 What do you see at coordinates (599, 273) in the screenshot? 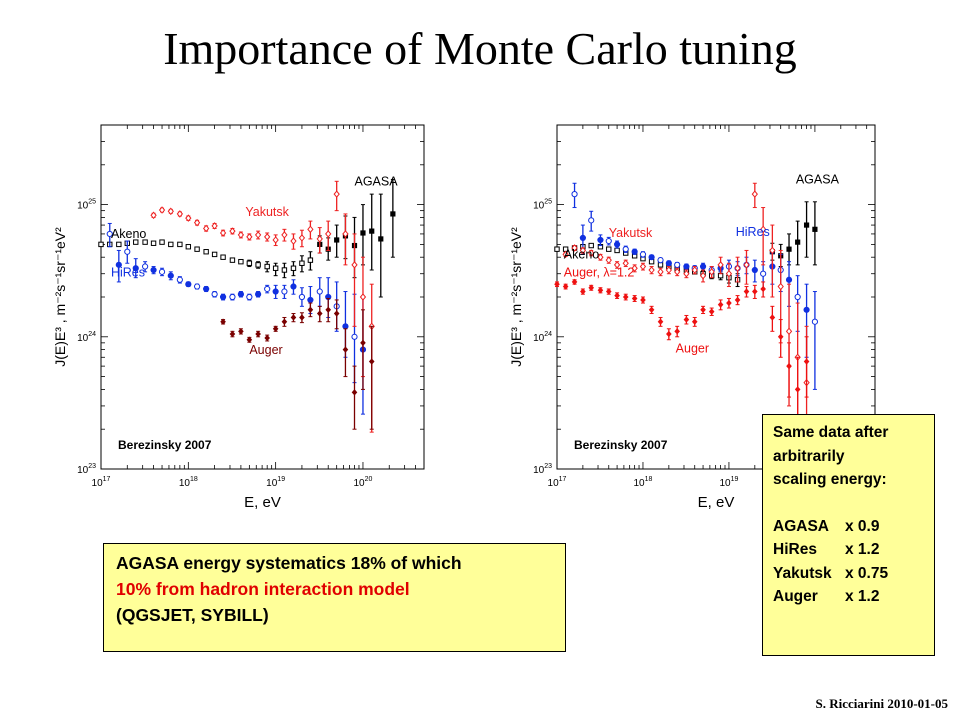
I see `series-label-auger-1-2: Auger, λ=1.2` at bounding box center [599, 273].